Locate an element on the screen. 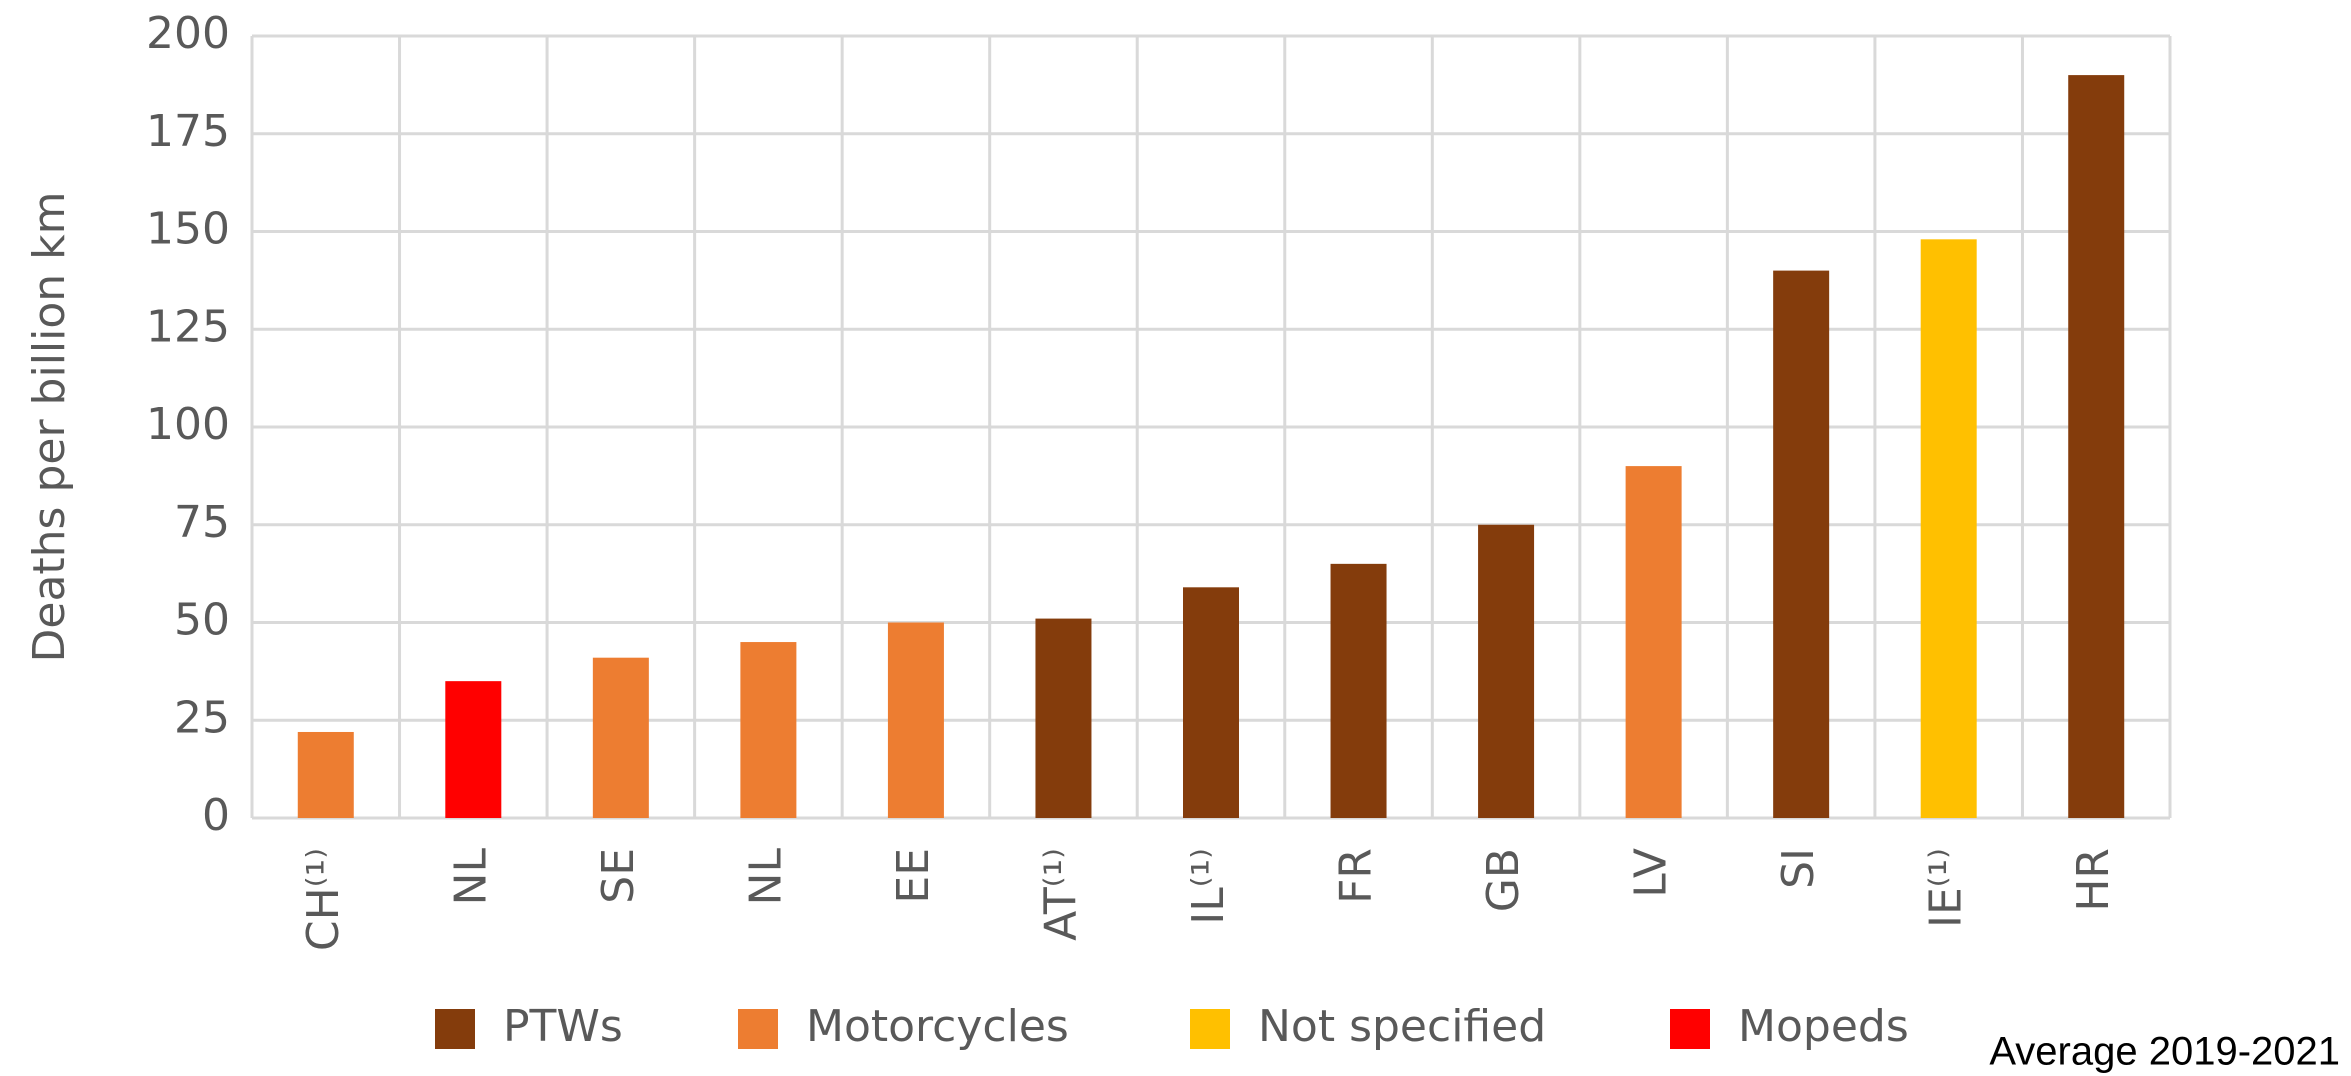  y-tick-label: 100 is located at coordinates (188, 424).